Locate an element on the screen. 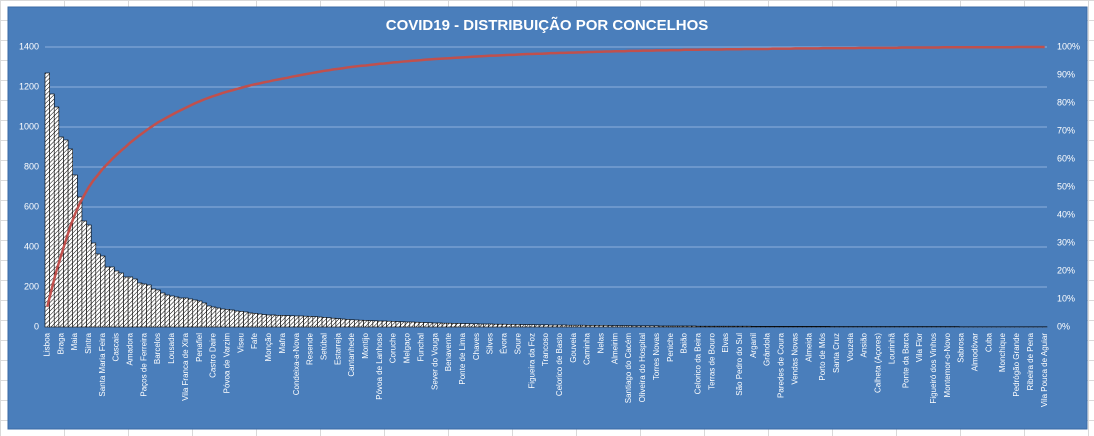 The height and width of the screenshot is (436, 1094). x-tick-label: Penafiel is located at coordinates (199, 347).